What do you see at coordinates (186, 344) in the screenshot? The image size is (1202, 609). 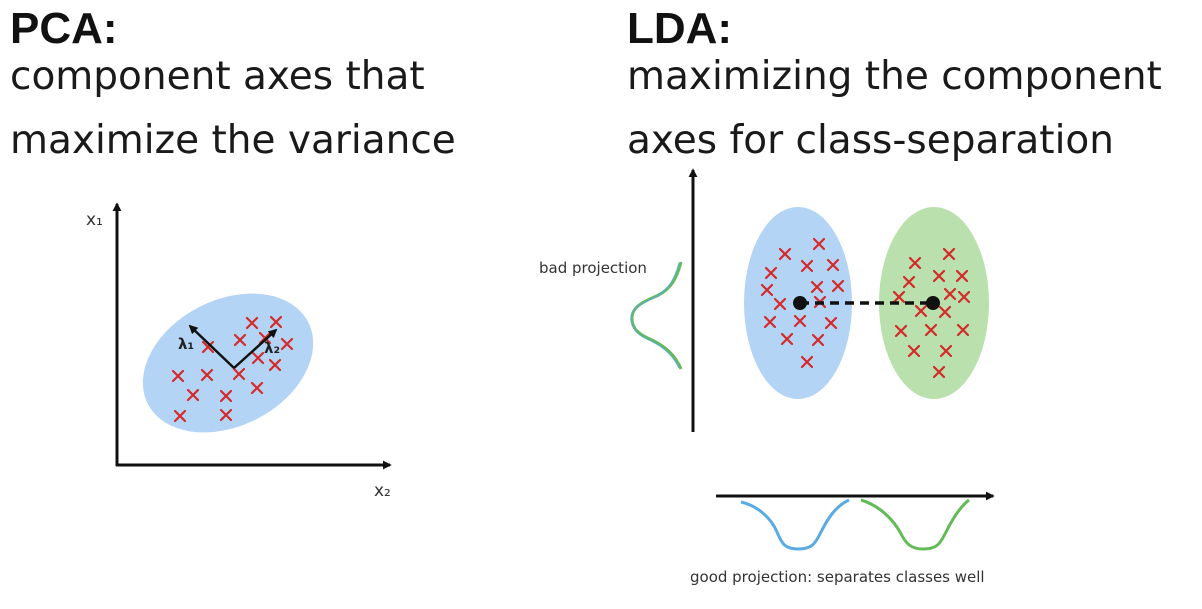 I see `pca-vector-1-label: λ₁` at bounding box center [186, 344].